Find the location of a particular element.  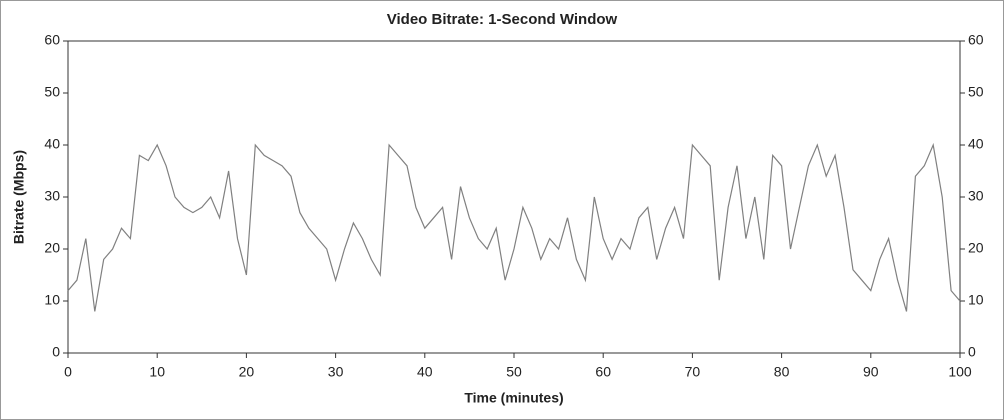

x-tick-label: 90 is located at coordinates (871, 372).